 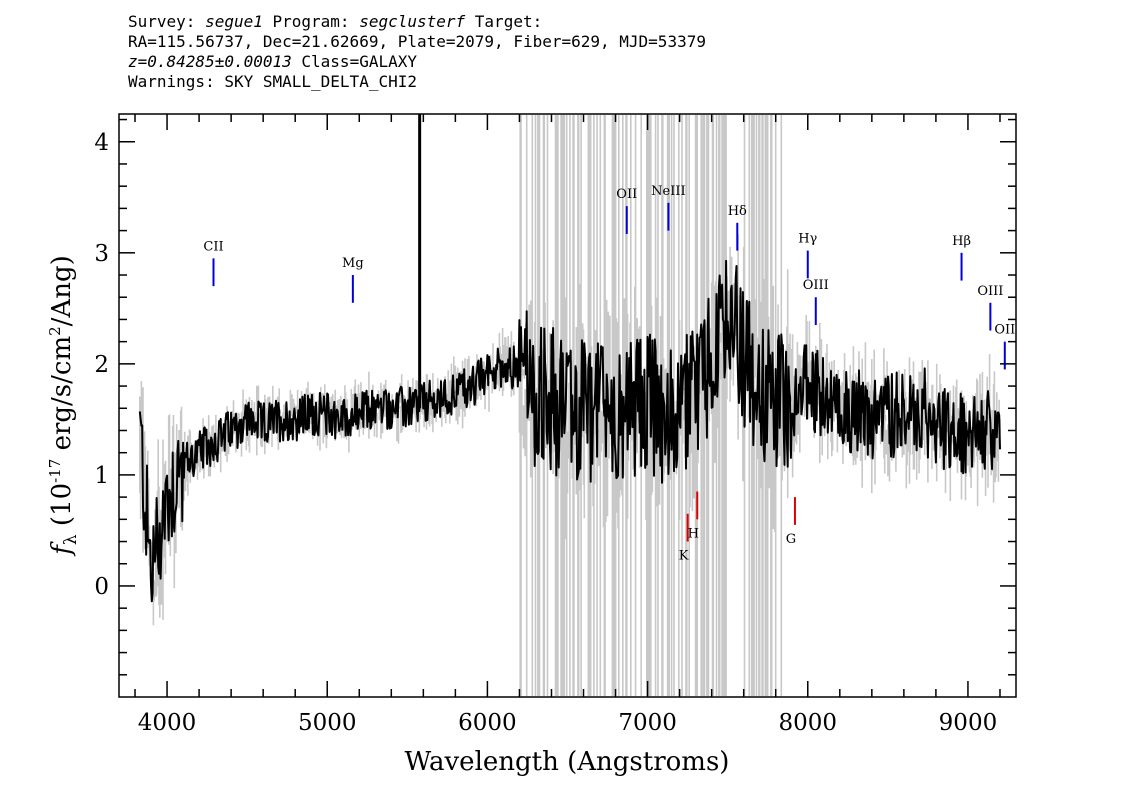 What do you see at coordinates (71, 539) in the screenshot?
I see `y-axis-lambda: λ` at bounding box center [71, 539].